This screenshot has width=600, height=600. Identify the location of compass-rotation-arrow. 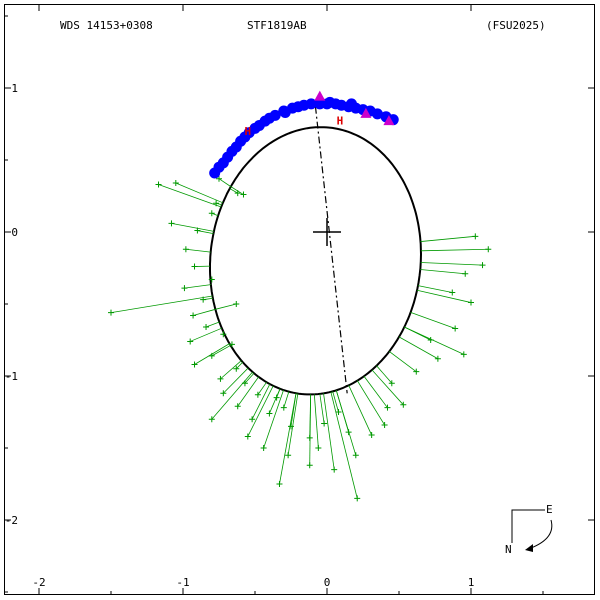
(541, 534).